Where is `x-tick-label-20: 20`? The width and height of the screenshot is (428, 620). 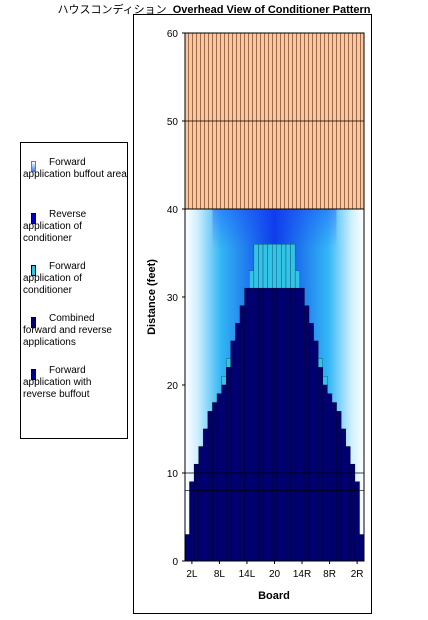 x-tick-label-20: 20 is located at coordinates (275, 574).